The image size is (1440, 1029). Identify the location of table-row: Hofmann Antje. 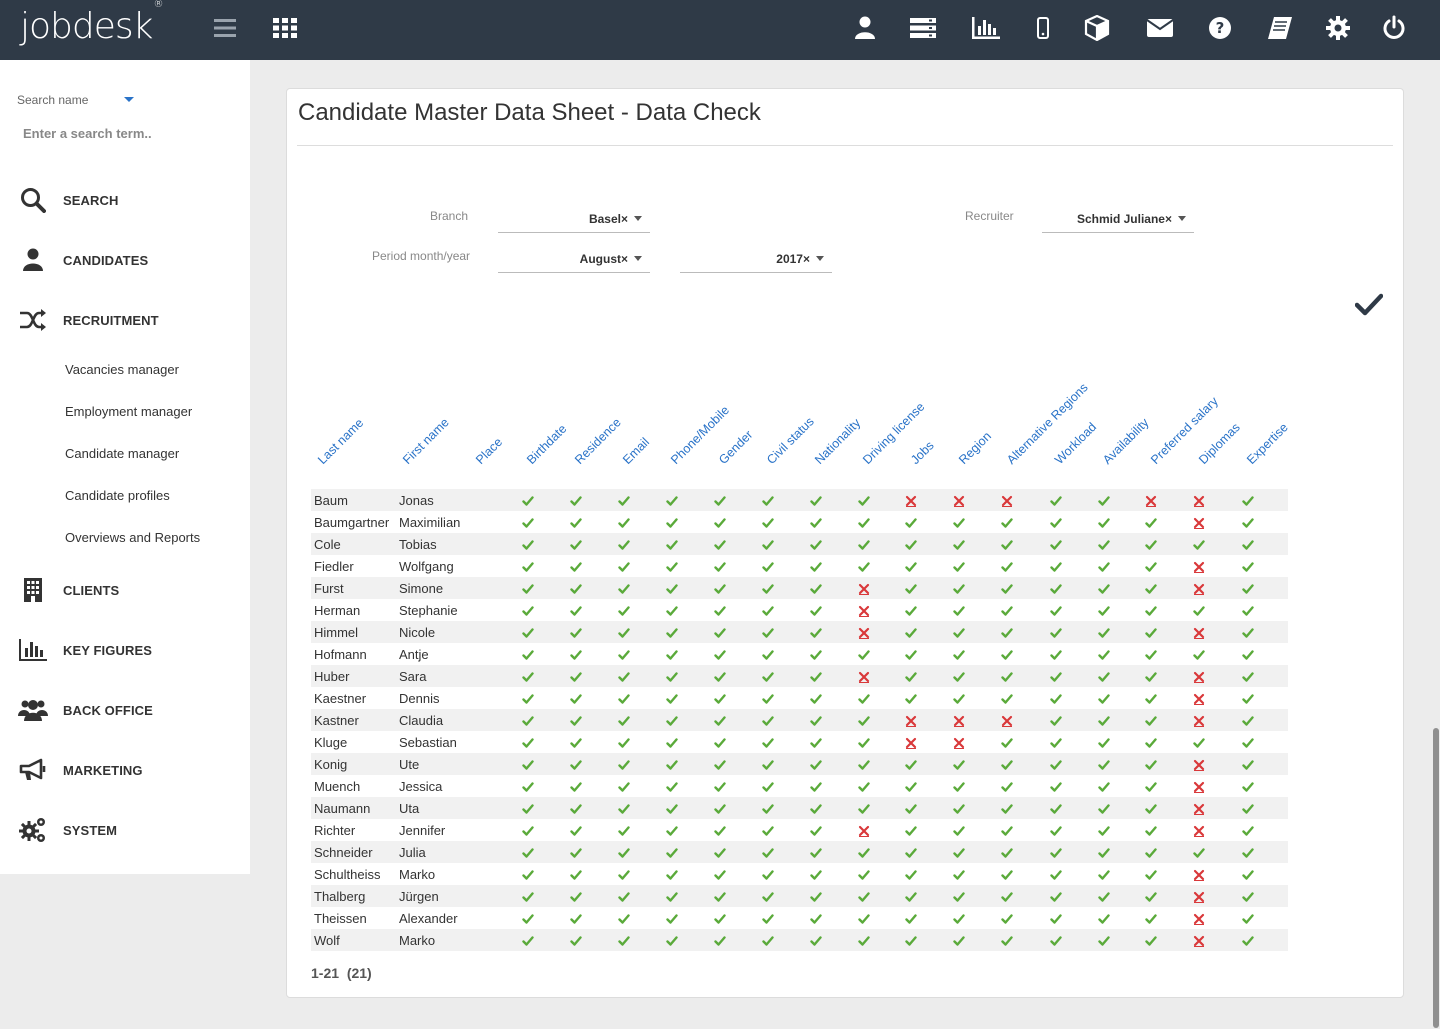
(799, 654).